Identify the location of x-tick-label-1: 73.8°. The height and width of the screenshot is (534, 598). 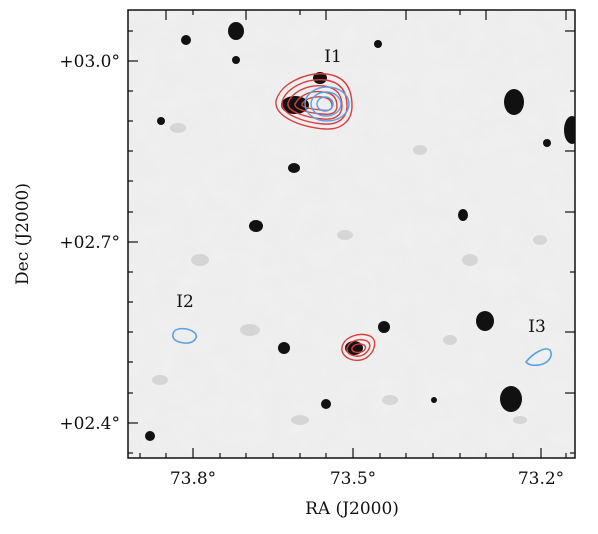
(193, 479).